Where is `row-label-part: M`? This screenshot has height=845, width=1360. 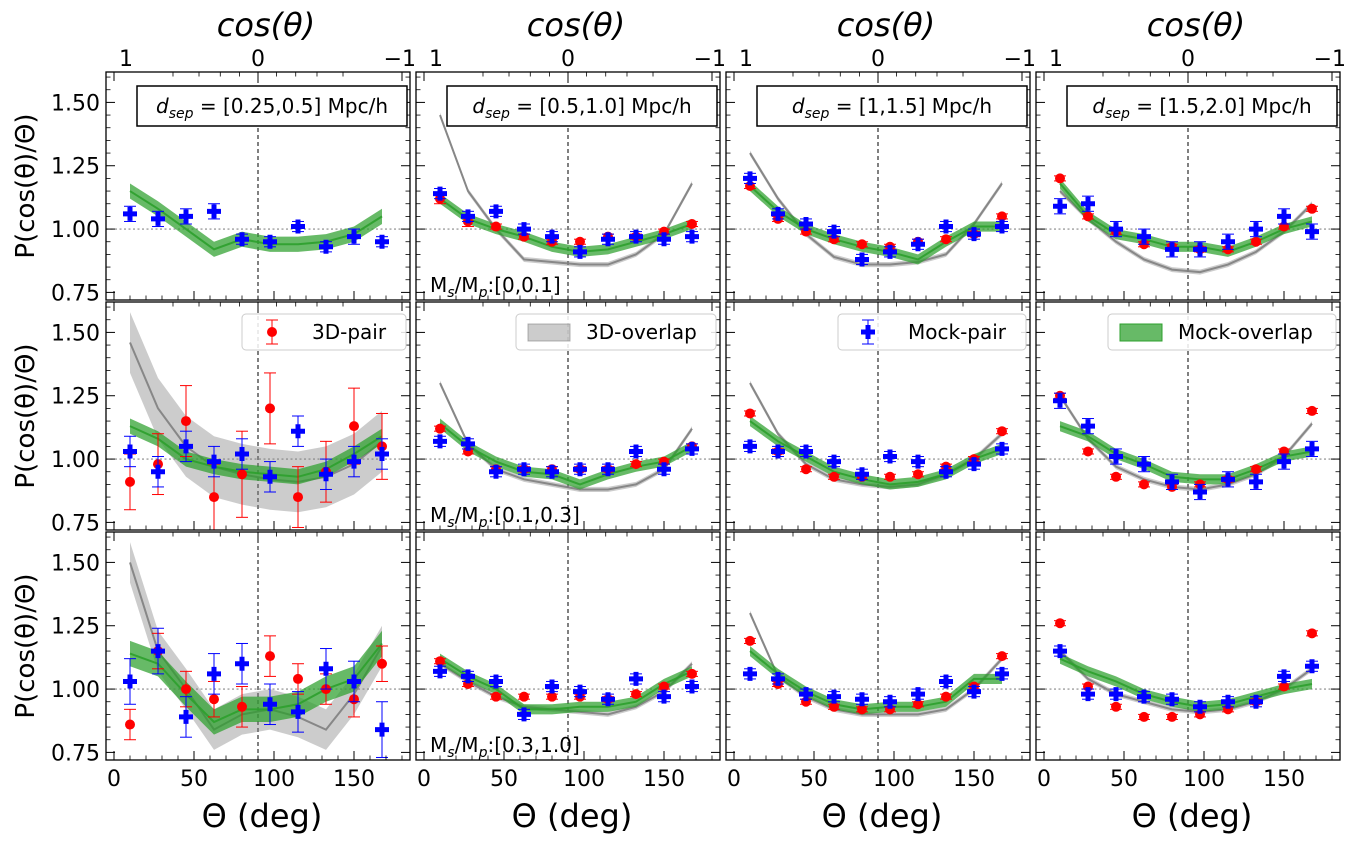
row-label-part: M is located at coordinates (438, 515).